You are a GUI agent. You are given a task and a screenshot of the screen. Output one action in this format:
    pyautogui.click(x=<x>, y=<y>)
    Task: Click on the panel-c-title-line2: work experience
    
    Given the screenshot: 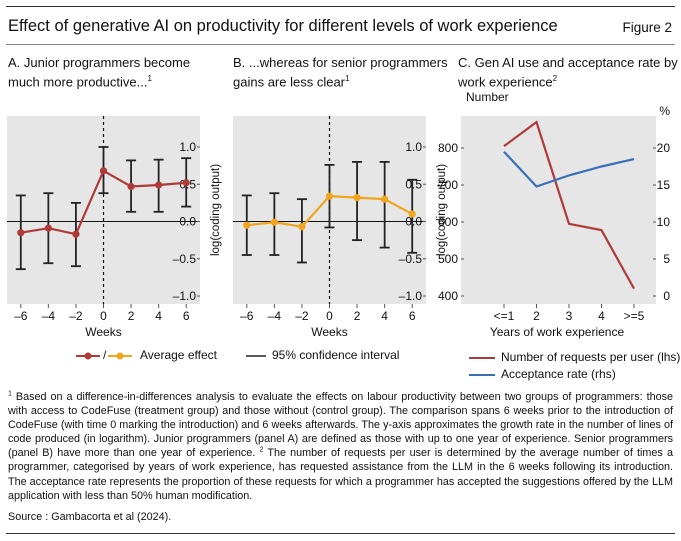 What is the action you would take?
    pyautogui.click(x=505, y=82)
    